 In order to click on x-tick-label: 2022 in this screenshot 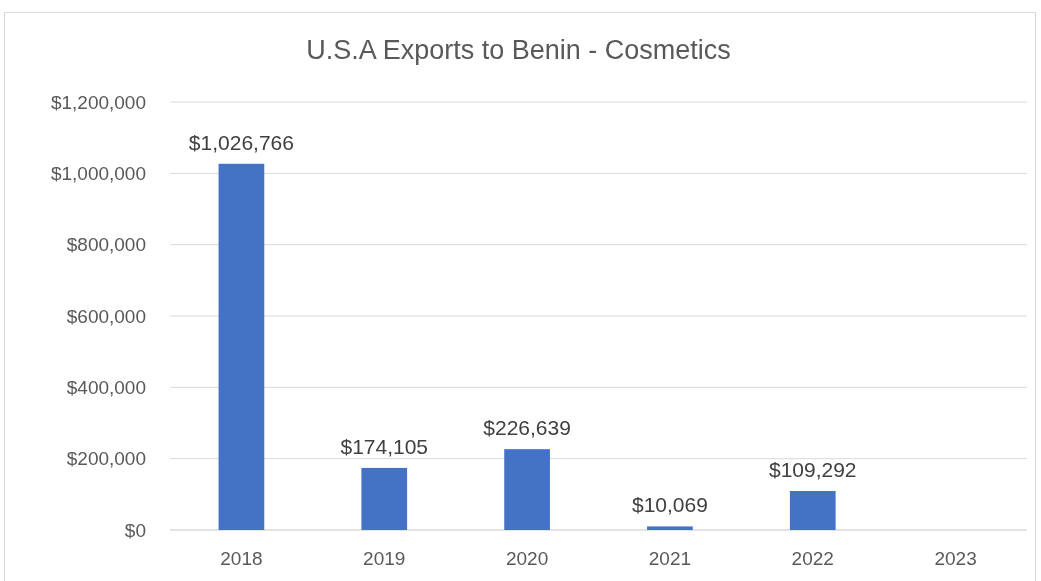, I will do `click(812, 558)`.